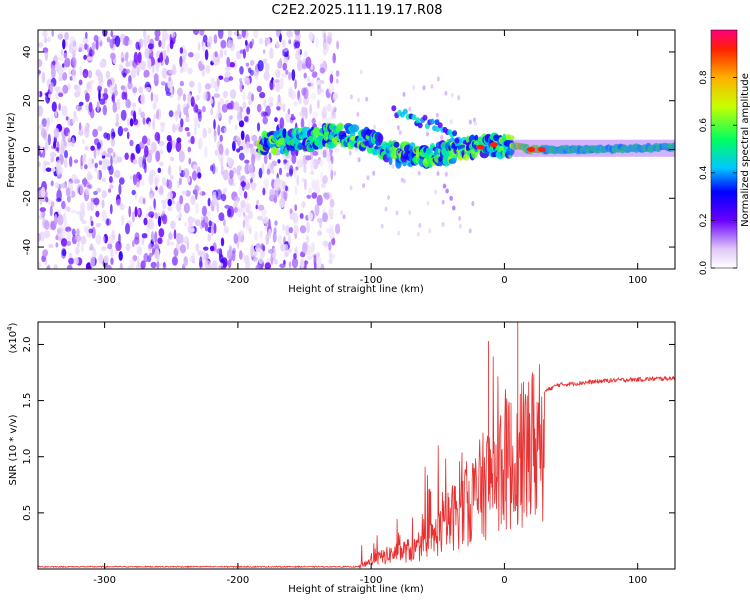  I want to click on y-tick-label: -40, so click(27, 247).